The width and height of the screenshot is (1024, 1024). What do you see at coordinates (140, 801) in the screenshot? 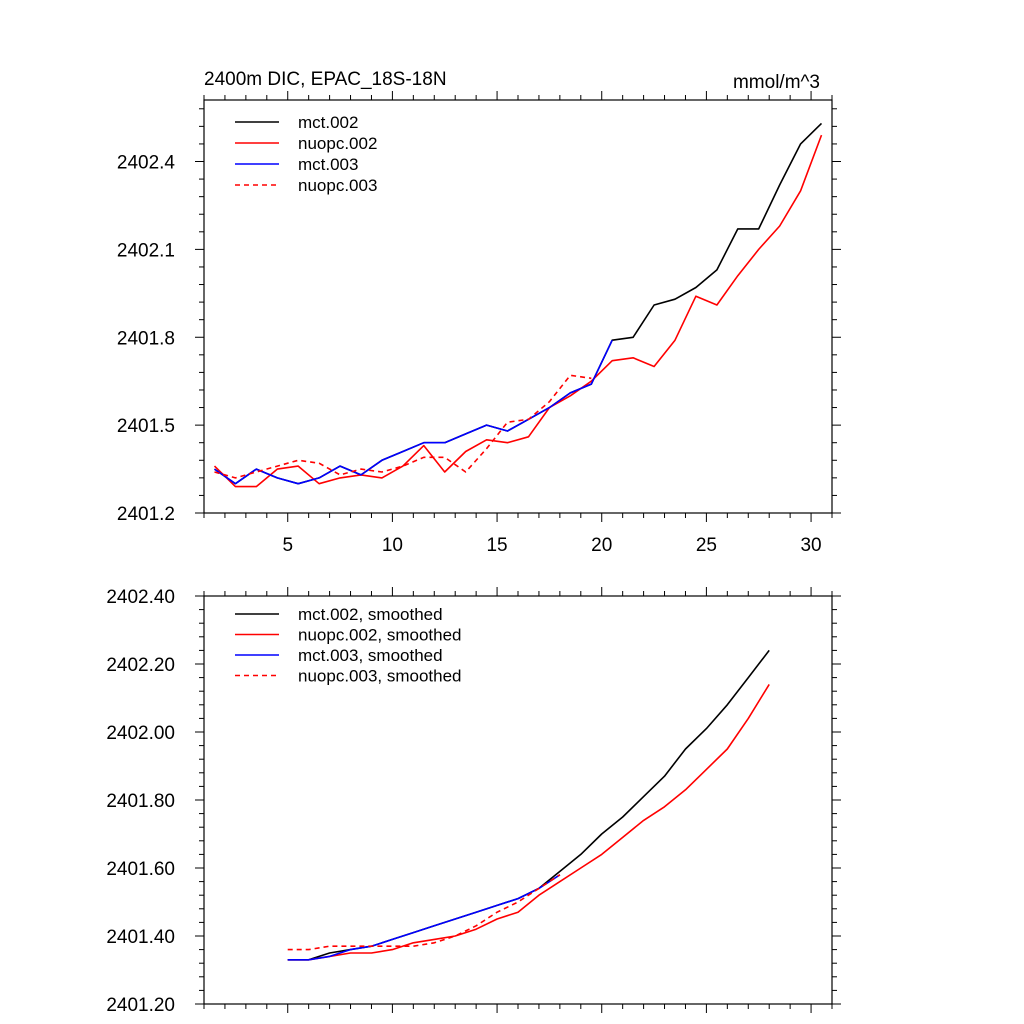
I see `y-tick-label: 2401.80` at bounding box center [140, 801].